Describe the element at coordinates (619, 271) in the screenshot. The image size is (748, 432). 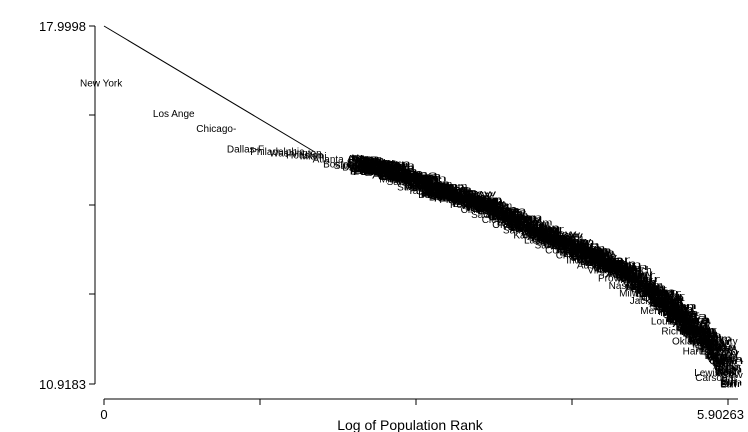
I see `city-label-virginia-beach: Virginia Beach` at that location.